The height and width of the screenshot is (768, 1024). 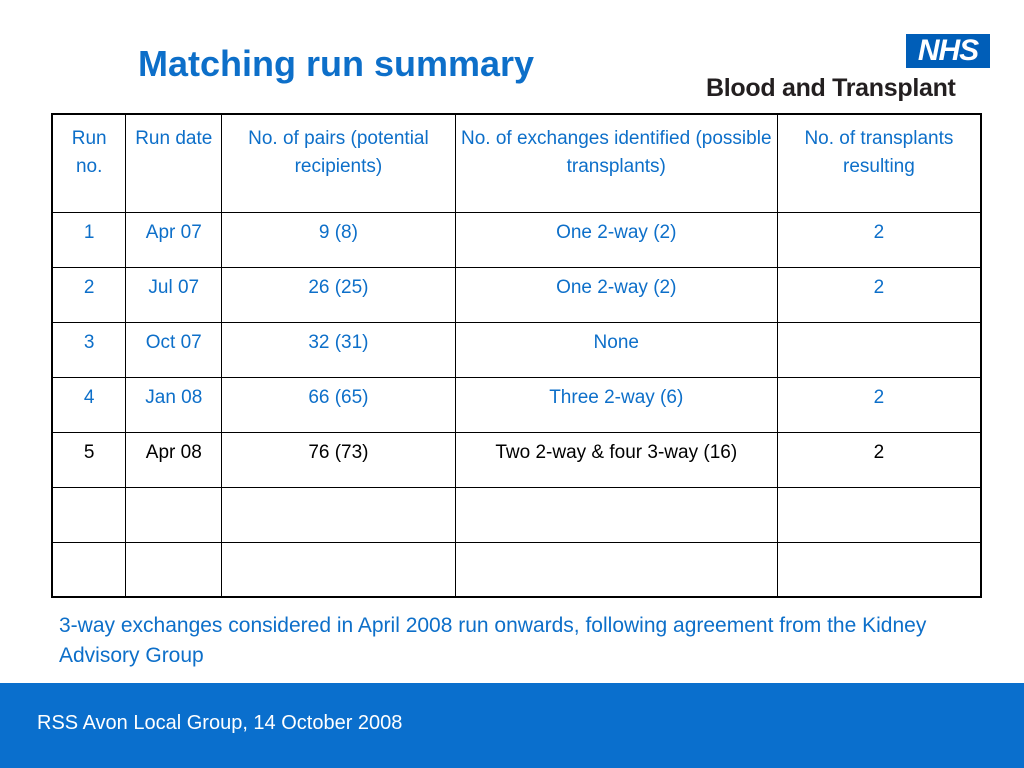 What do you see at coordinates (174, 163) in the screenshot?
I see `header-run-date: Run date` at bounding box center [174, 163].